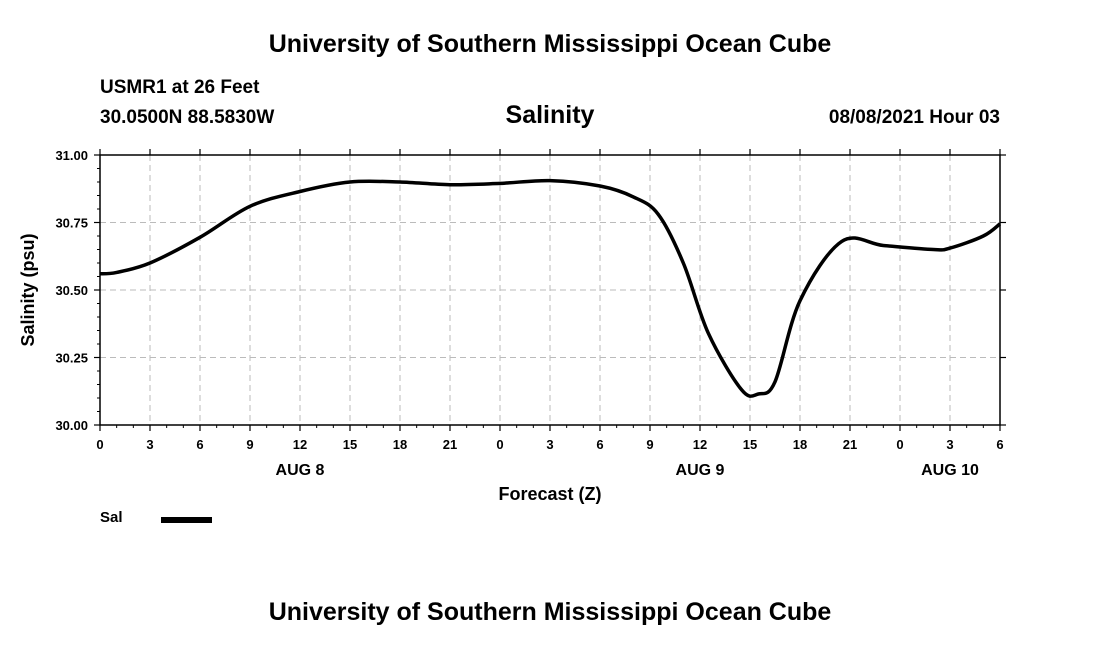 The height and width of the screenshot is (650, 1100). What do you see at coordinates (549, 494) in the screenshot?
I see `x-axis-label: Forecast (Z)` at bounding box center [549, 494].